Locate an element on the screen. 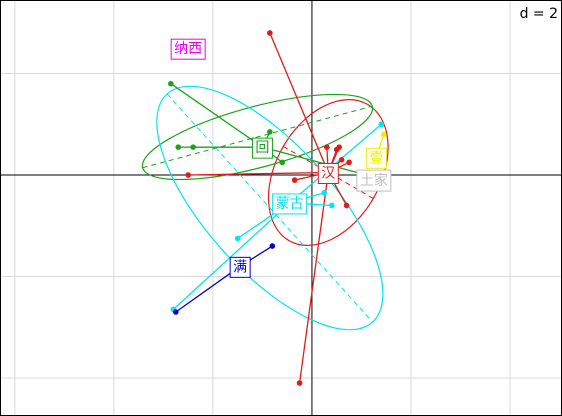  group-label-汉: 汉 is located at coordinates (328, 173).